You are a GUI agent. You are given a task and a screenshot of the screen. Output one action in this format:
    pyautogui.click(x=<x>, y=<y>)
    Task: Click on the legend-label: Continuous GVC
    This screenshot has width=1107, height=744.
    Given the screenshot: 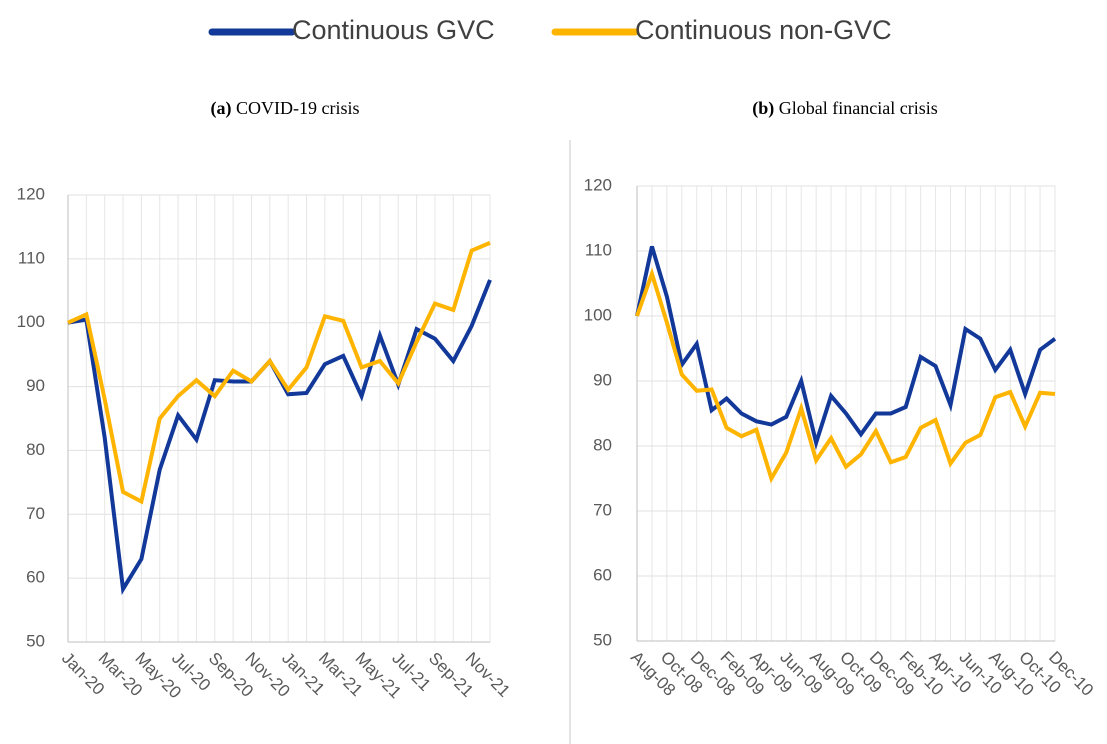 What is the action you would take?
    pyautogui.click(x=393, y=30)
    